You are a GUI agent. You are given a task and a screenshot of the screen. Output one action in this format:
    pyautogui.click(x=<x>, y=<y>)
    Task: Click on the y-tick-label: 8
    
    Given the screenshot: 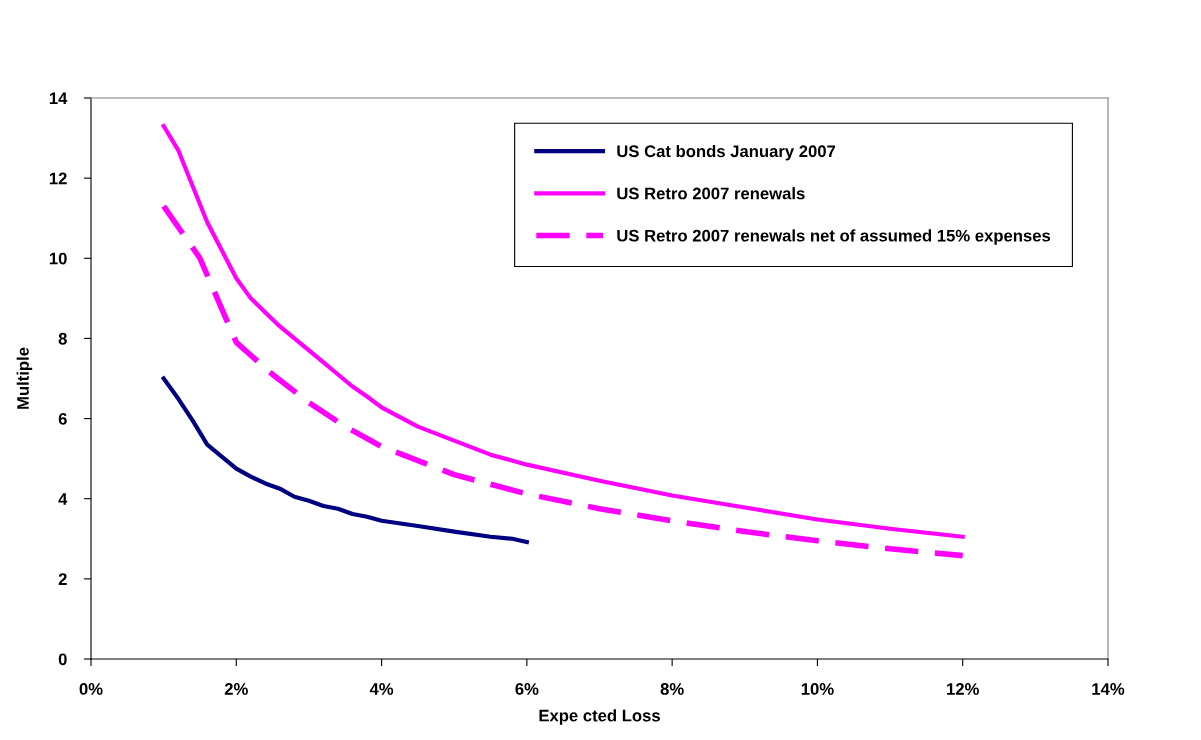 What is the action you would take?
    pyautogui.click(x=62, y=338)
    